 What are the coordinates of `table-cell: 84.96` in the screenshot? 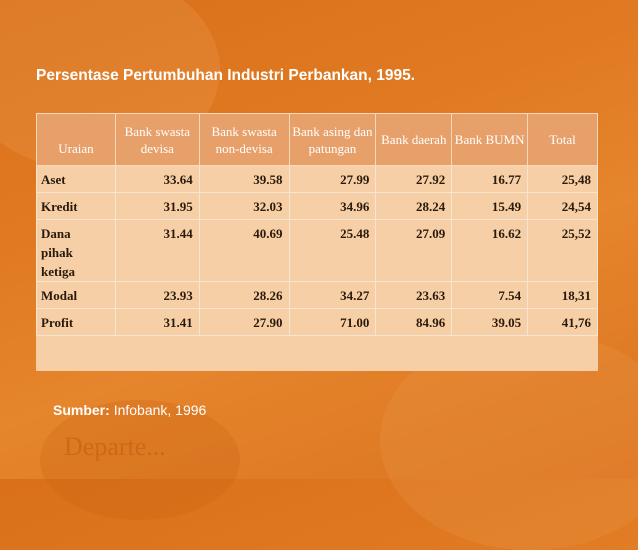 It's located at (414, 322).